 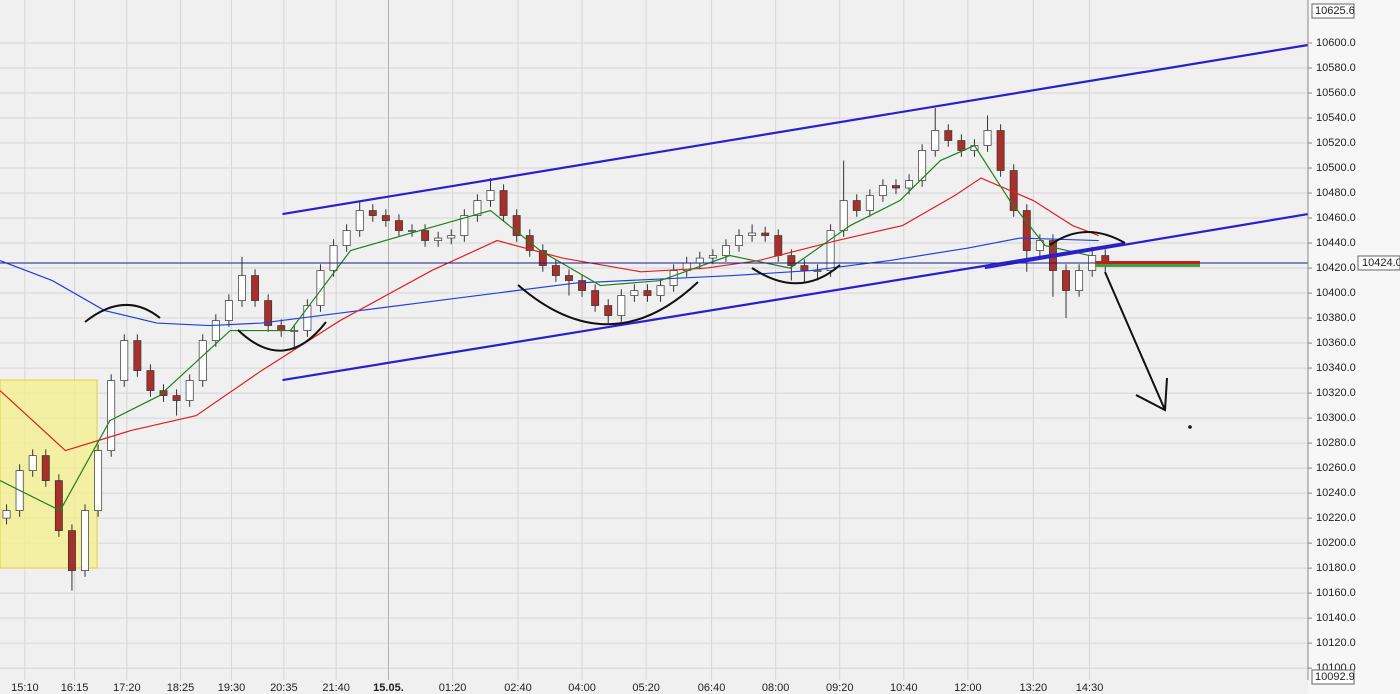 What do you see at coordinates (1335, 11) in the screenshot?
I see `limit-label: 10625.6` at bounding box center [1335, 11].